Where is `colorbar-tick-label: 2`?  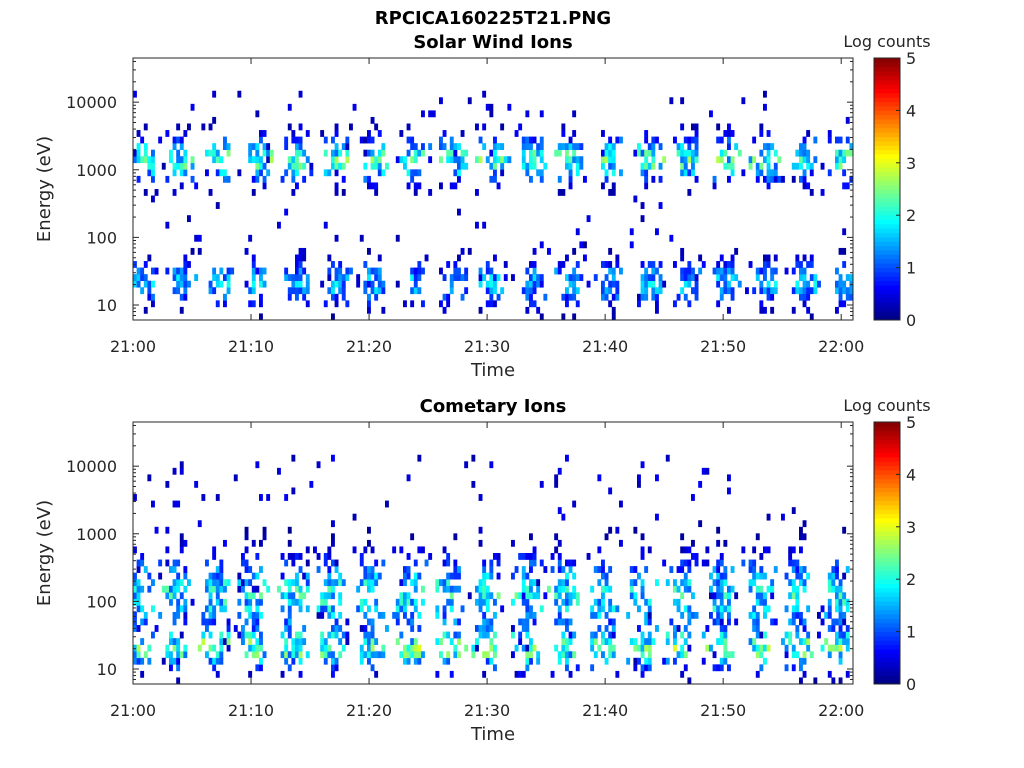 colorbar-tick-label: 2 is located at coordinates (911, 215).